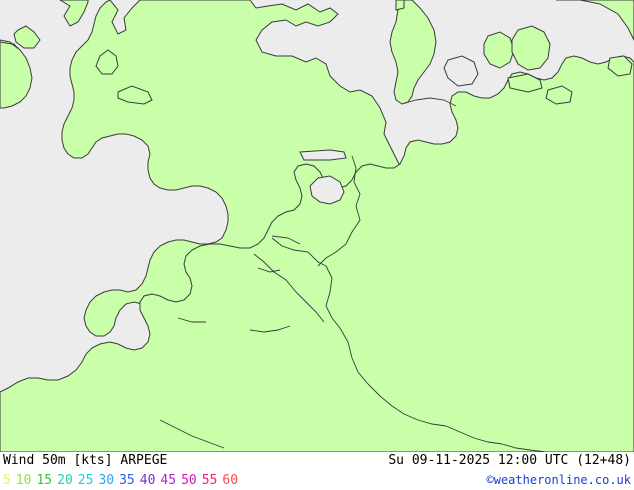 The width and height of the screenshot is (634, 490). What do you see at coordinates (191, 320) in the screenshot?
I see `coast-severn` at bounding box center [191, 320].